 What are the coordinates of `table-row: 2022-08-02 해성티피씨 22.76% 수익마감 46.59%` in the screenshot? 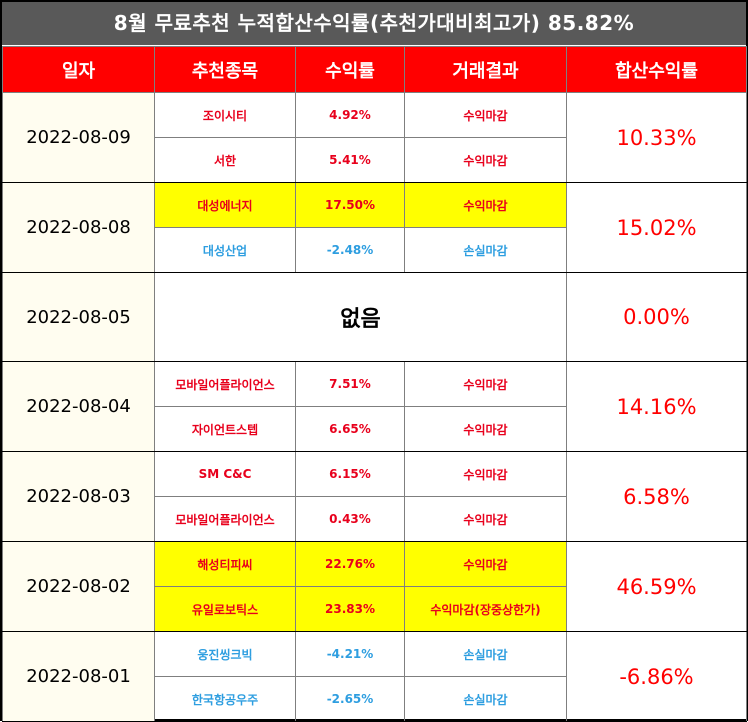 It's located at (374, 586).